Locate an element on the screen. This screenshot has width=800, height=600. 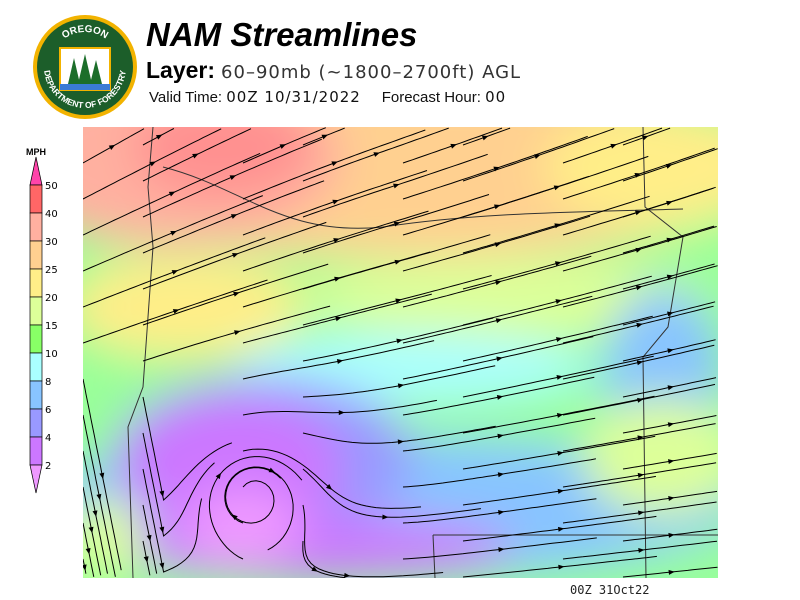
legend-unit: MPH is located at coordinates (36, 152).